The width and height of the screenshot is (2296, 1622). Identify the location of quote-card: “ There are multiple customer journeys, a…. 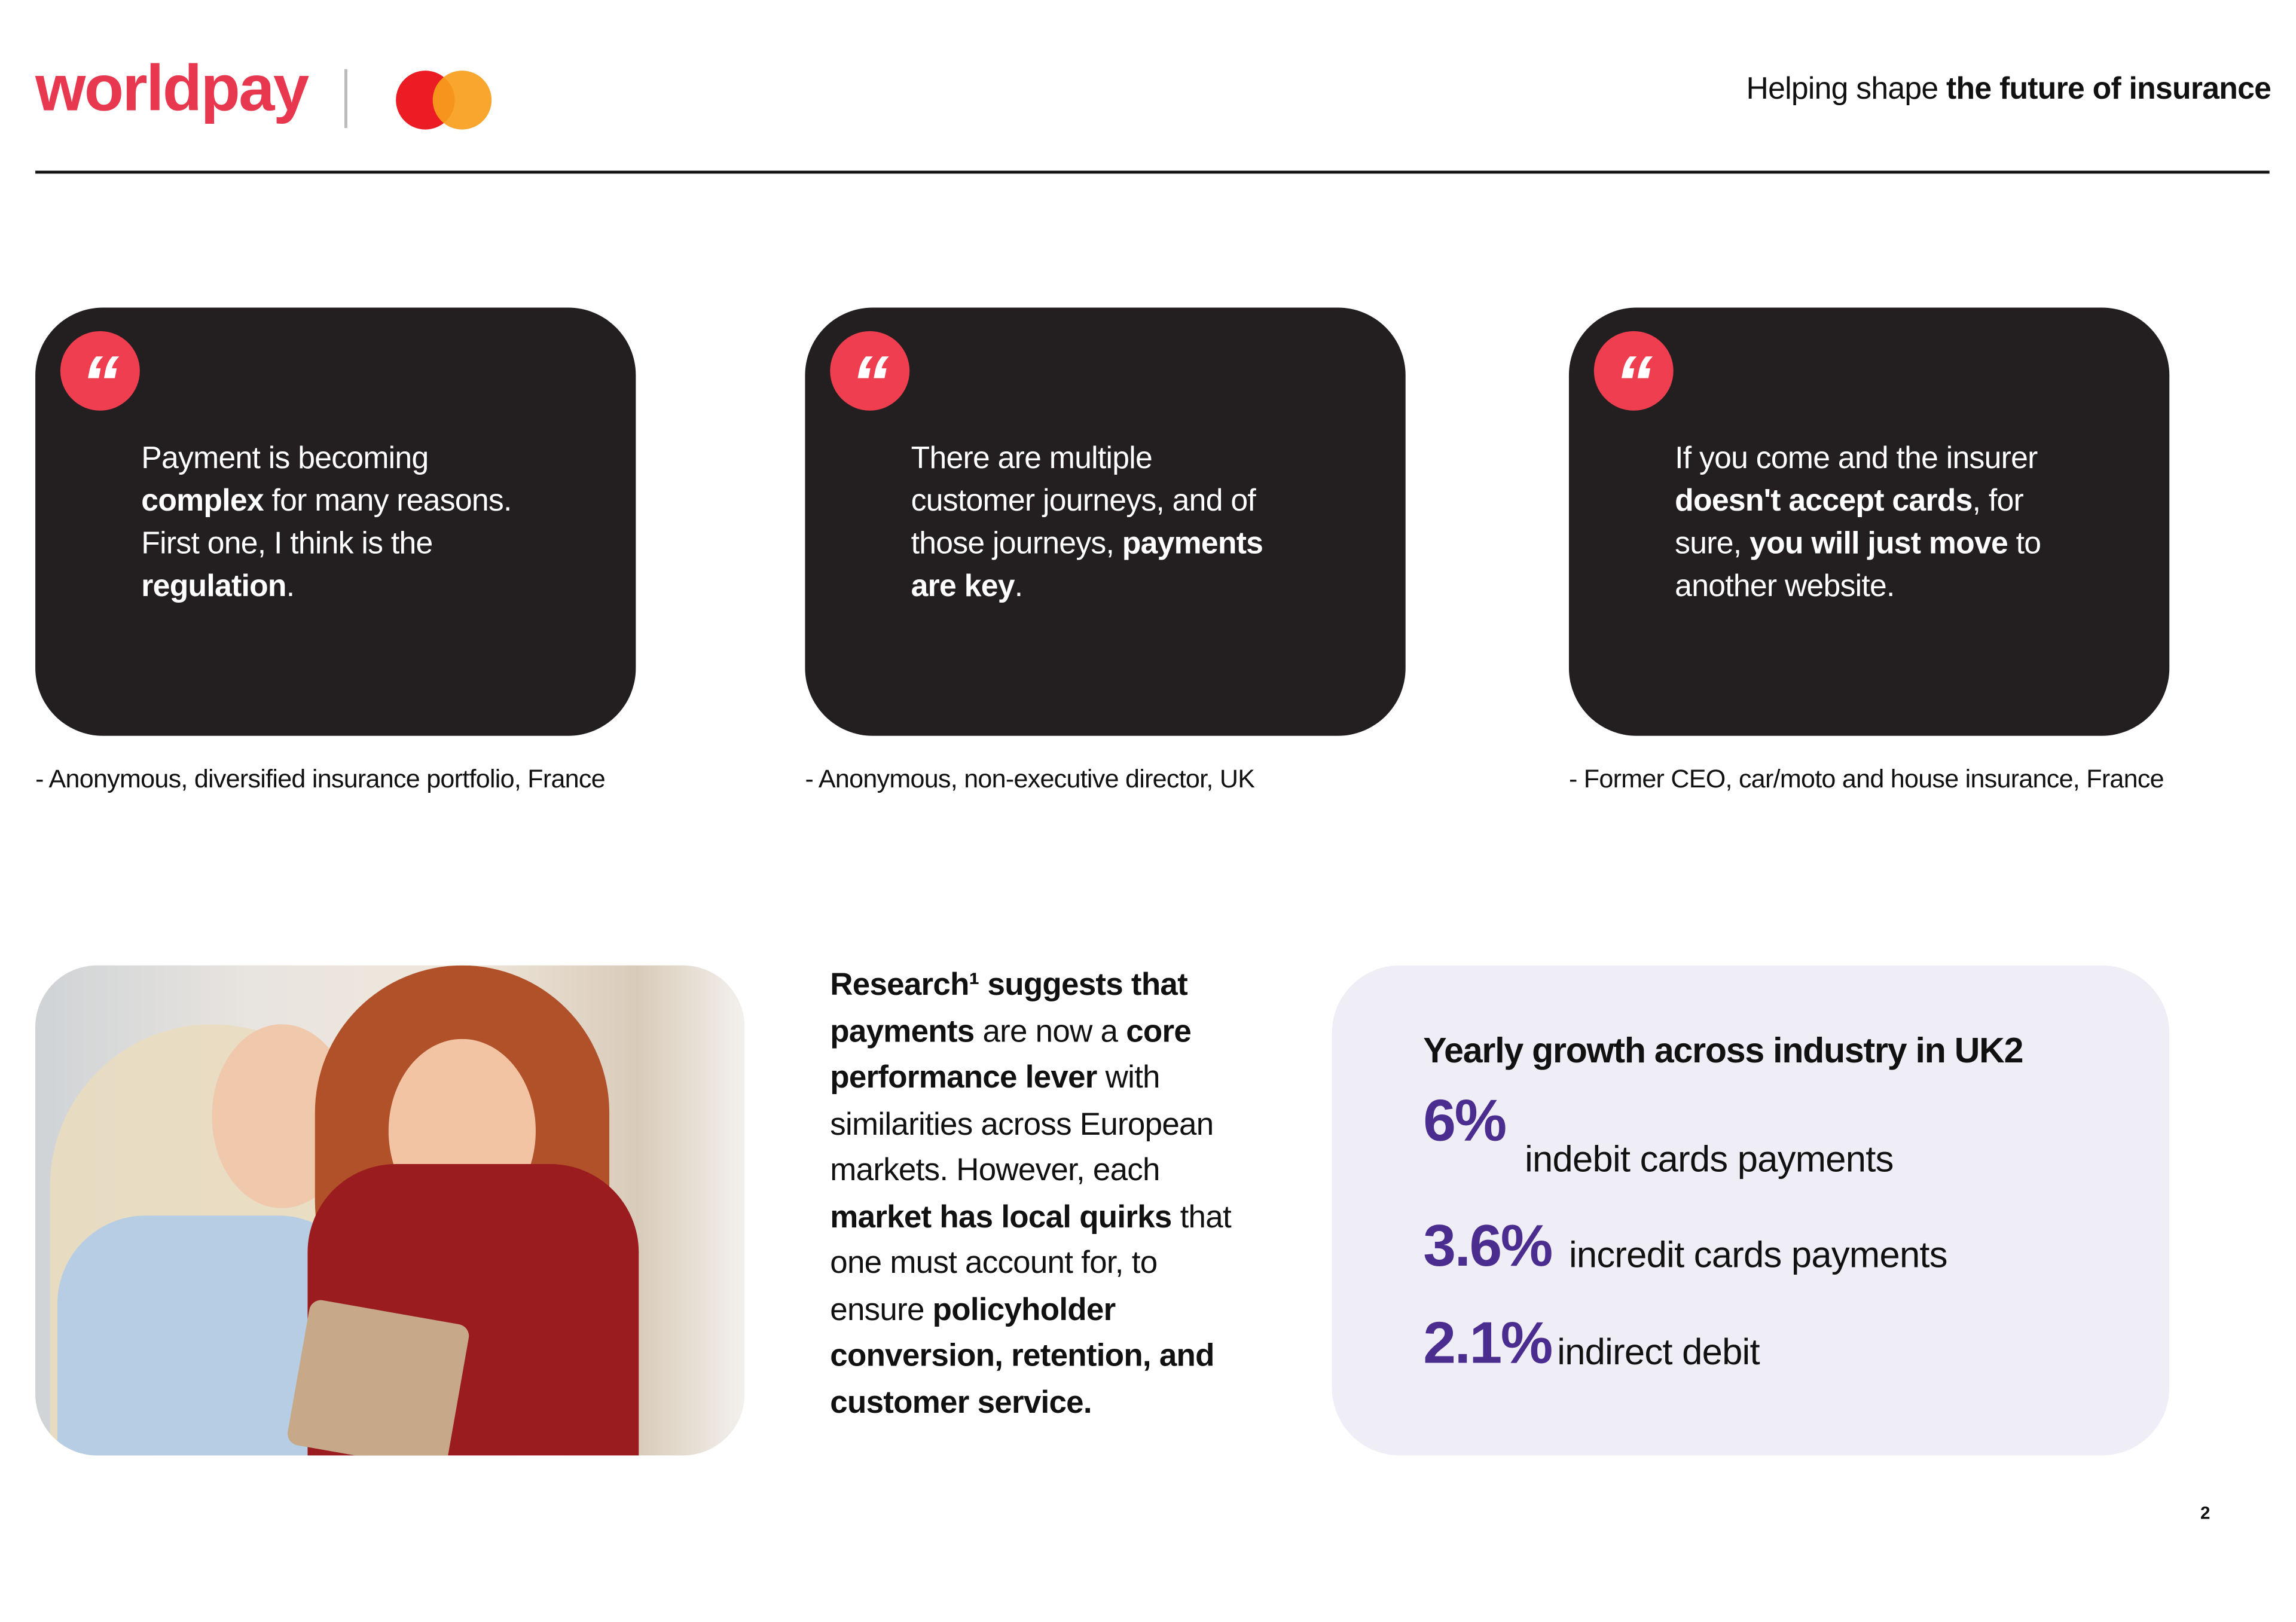
(1105, 521).